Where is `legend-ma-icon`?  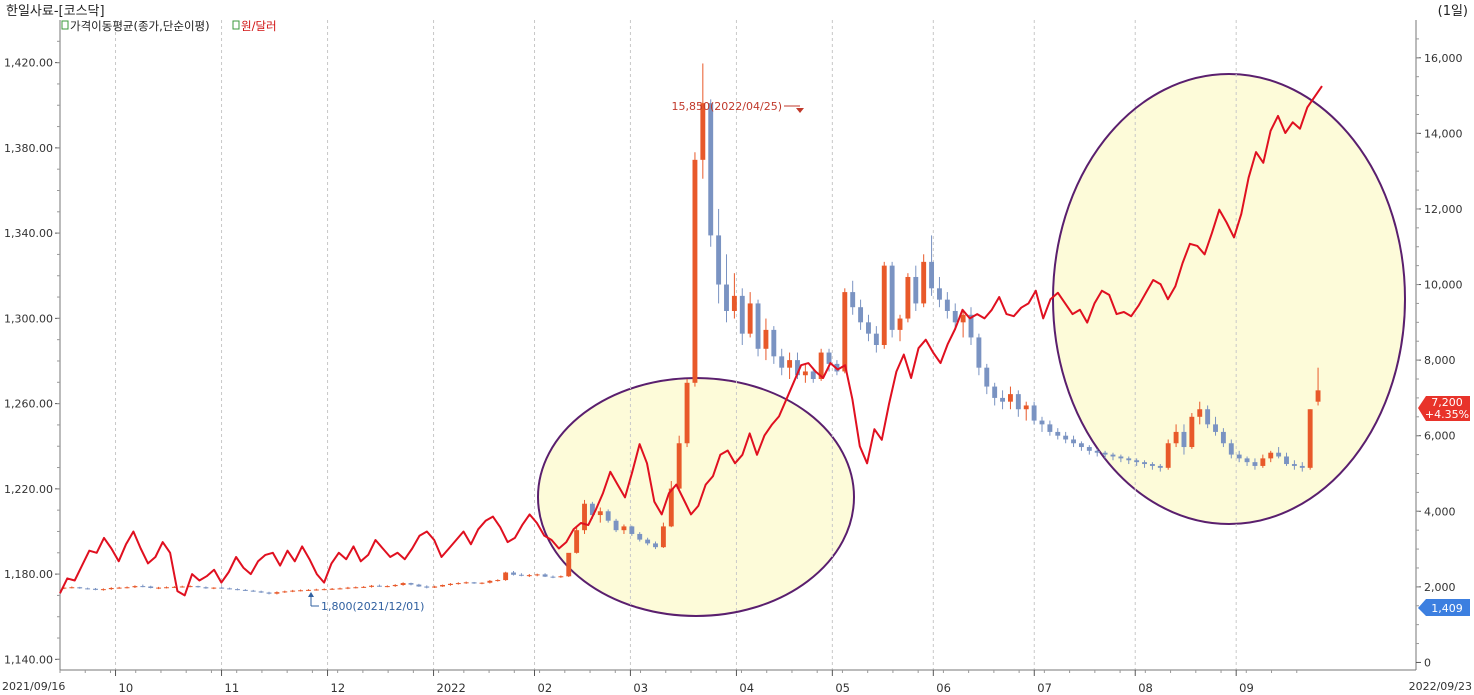 legend-ma-icon is located at coordinates (65, 25).